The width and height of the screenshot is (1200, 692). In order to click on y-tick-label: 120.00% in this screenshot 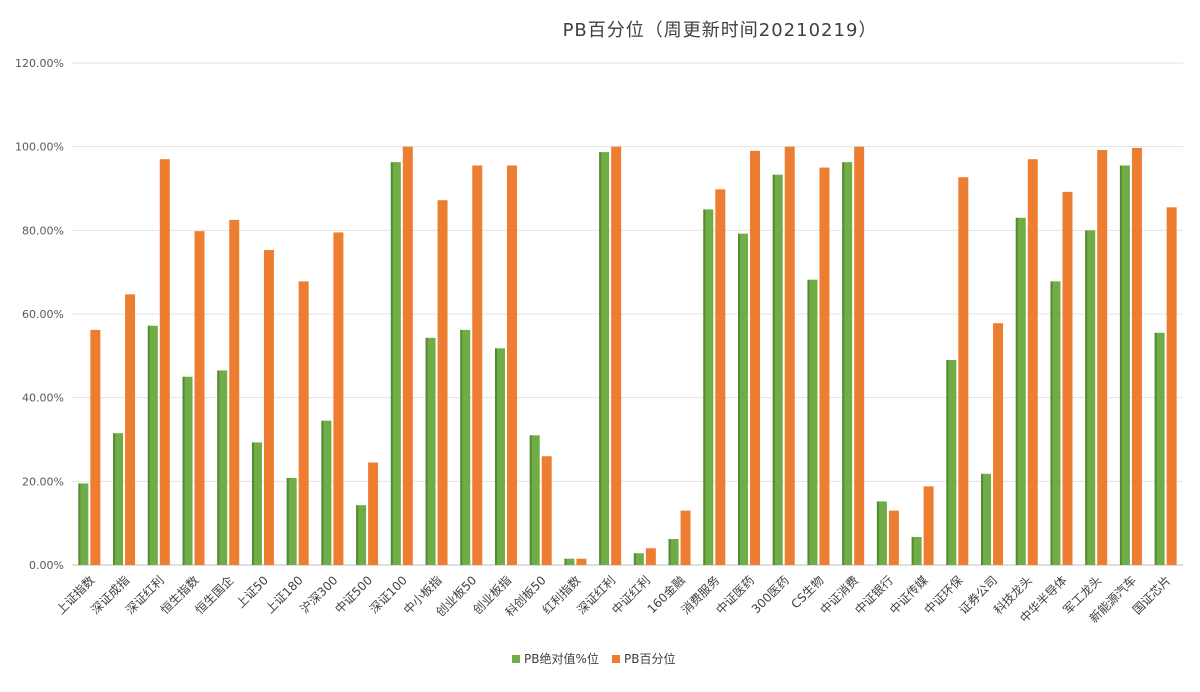, I will do `click(39, 63)`.